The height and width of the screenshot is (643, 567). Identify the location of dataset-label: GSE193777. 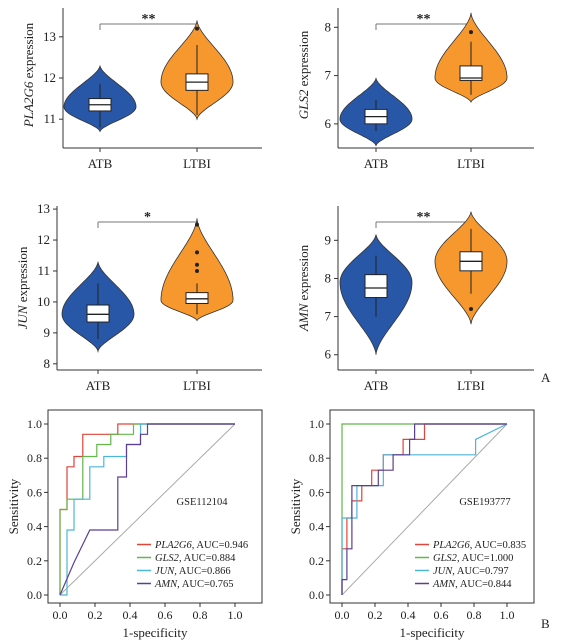
(484, 502).